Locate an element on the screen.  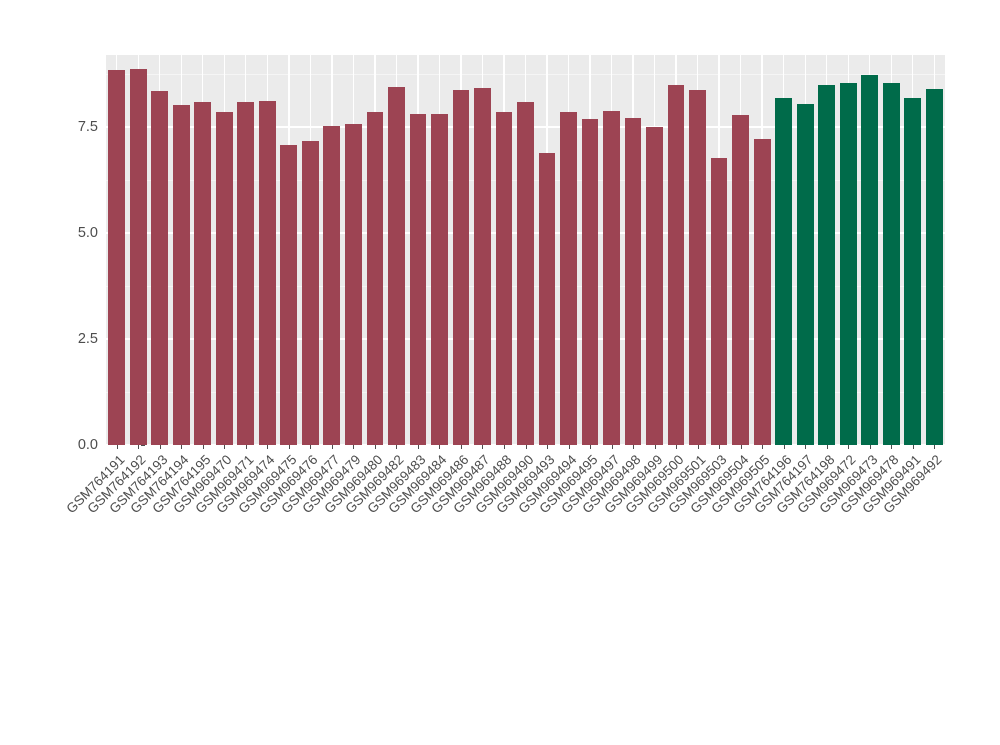
y-axis-tick-labels: 0.0 2.5 5.0 7.5 is located at coordinates (92, 290).